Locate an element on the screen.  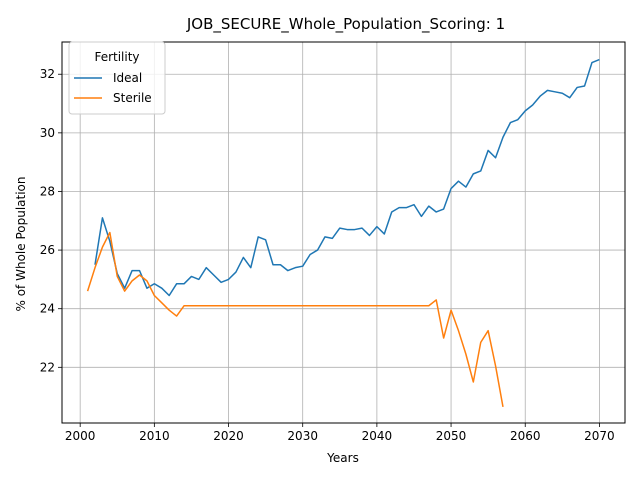
y-tick-label: 26 is located at coordinates (47, 250).